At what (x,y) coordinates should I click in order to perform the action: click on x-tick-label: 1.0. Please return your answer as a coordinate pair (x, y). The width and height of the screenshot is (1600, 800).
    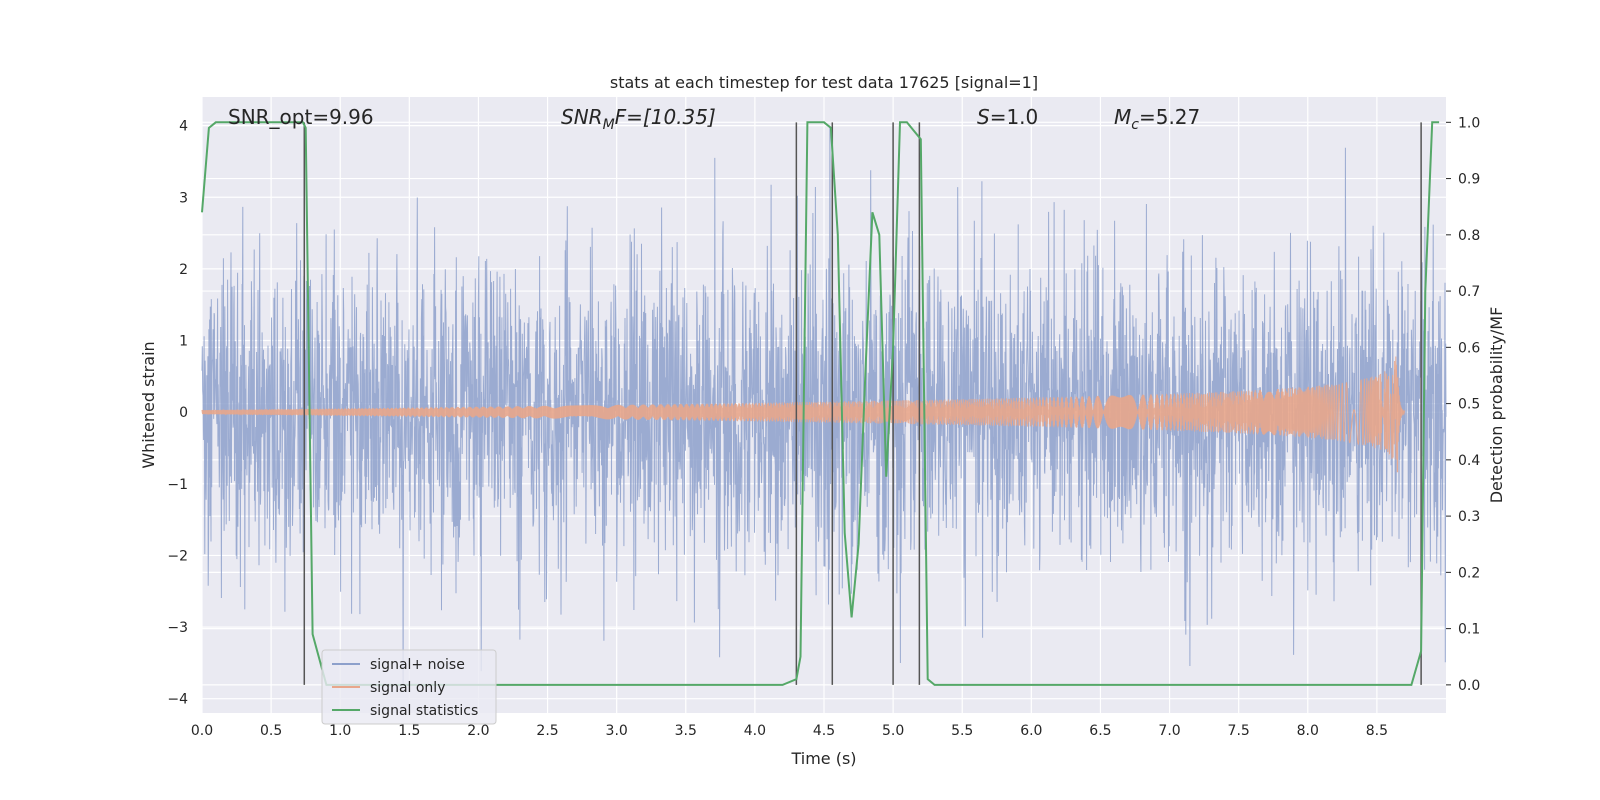
    Looking at the image, I should click on (340, 731).